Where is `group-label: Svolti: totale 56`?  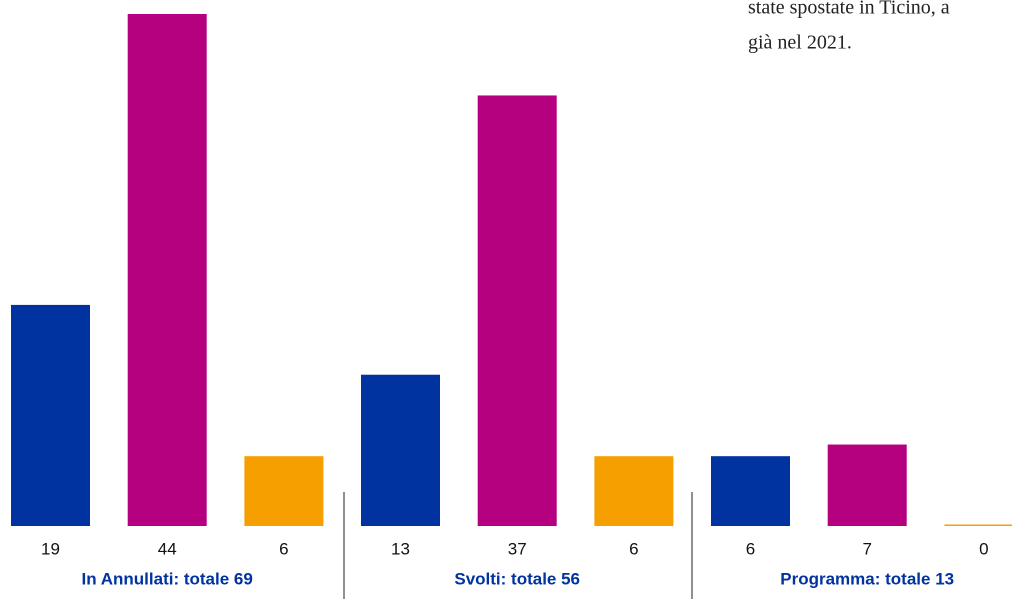 group-label: Svolti: totale 56 is located at coordinates (517, 578).